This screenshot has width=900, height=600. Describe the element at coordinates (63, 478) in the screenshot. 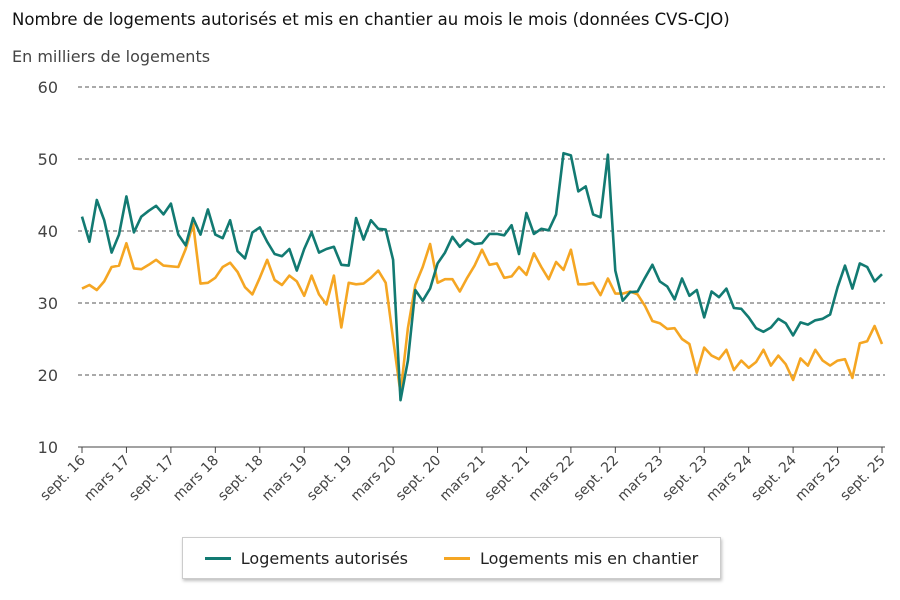

I see `x-tick-label: sept. 16` at that location.